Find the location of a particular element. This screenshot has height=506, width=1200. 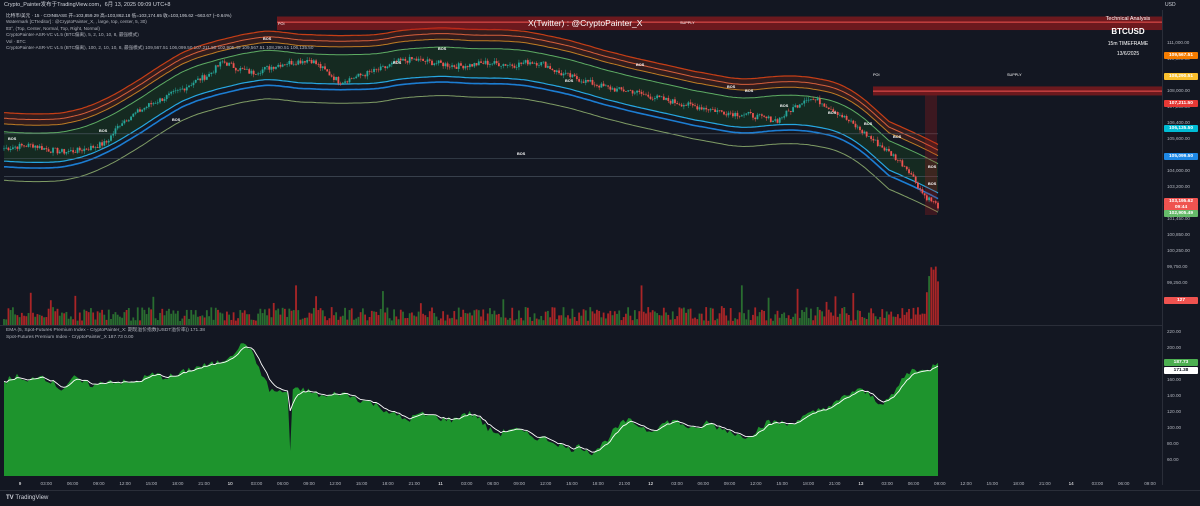

time-tick: 03:00 is located at coordinates (466, 483).